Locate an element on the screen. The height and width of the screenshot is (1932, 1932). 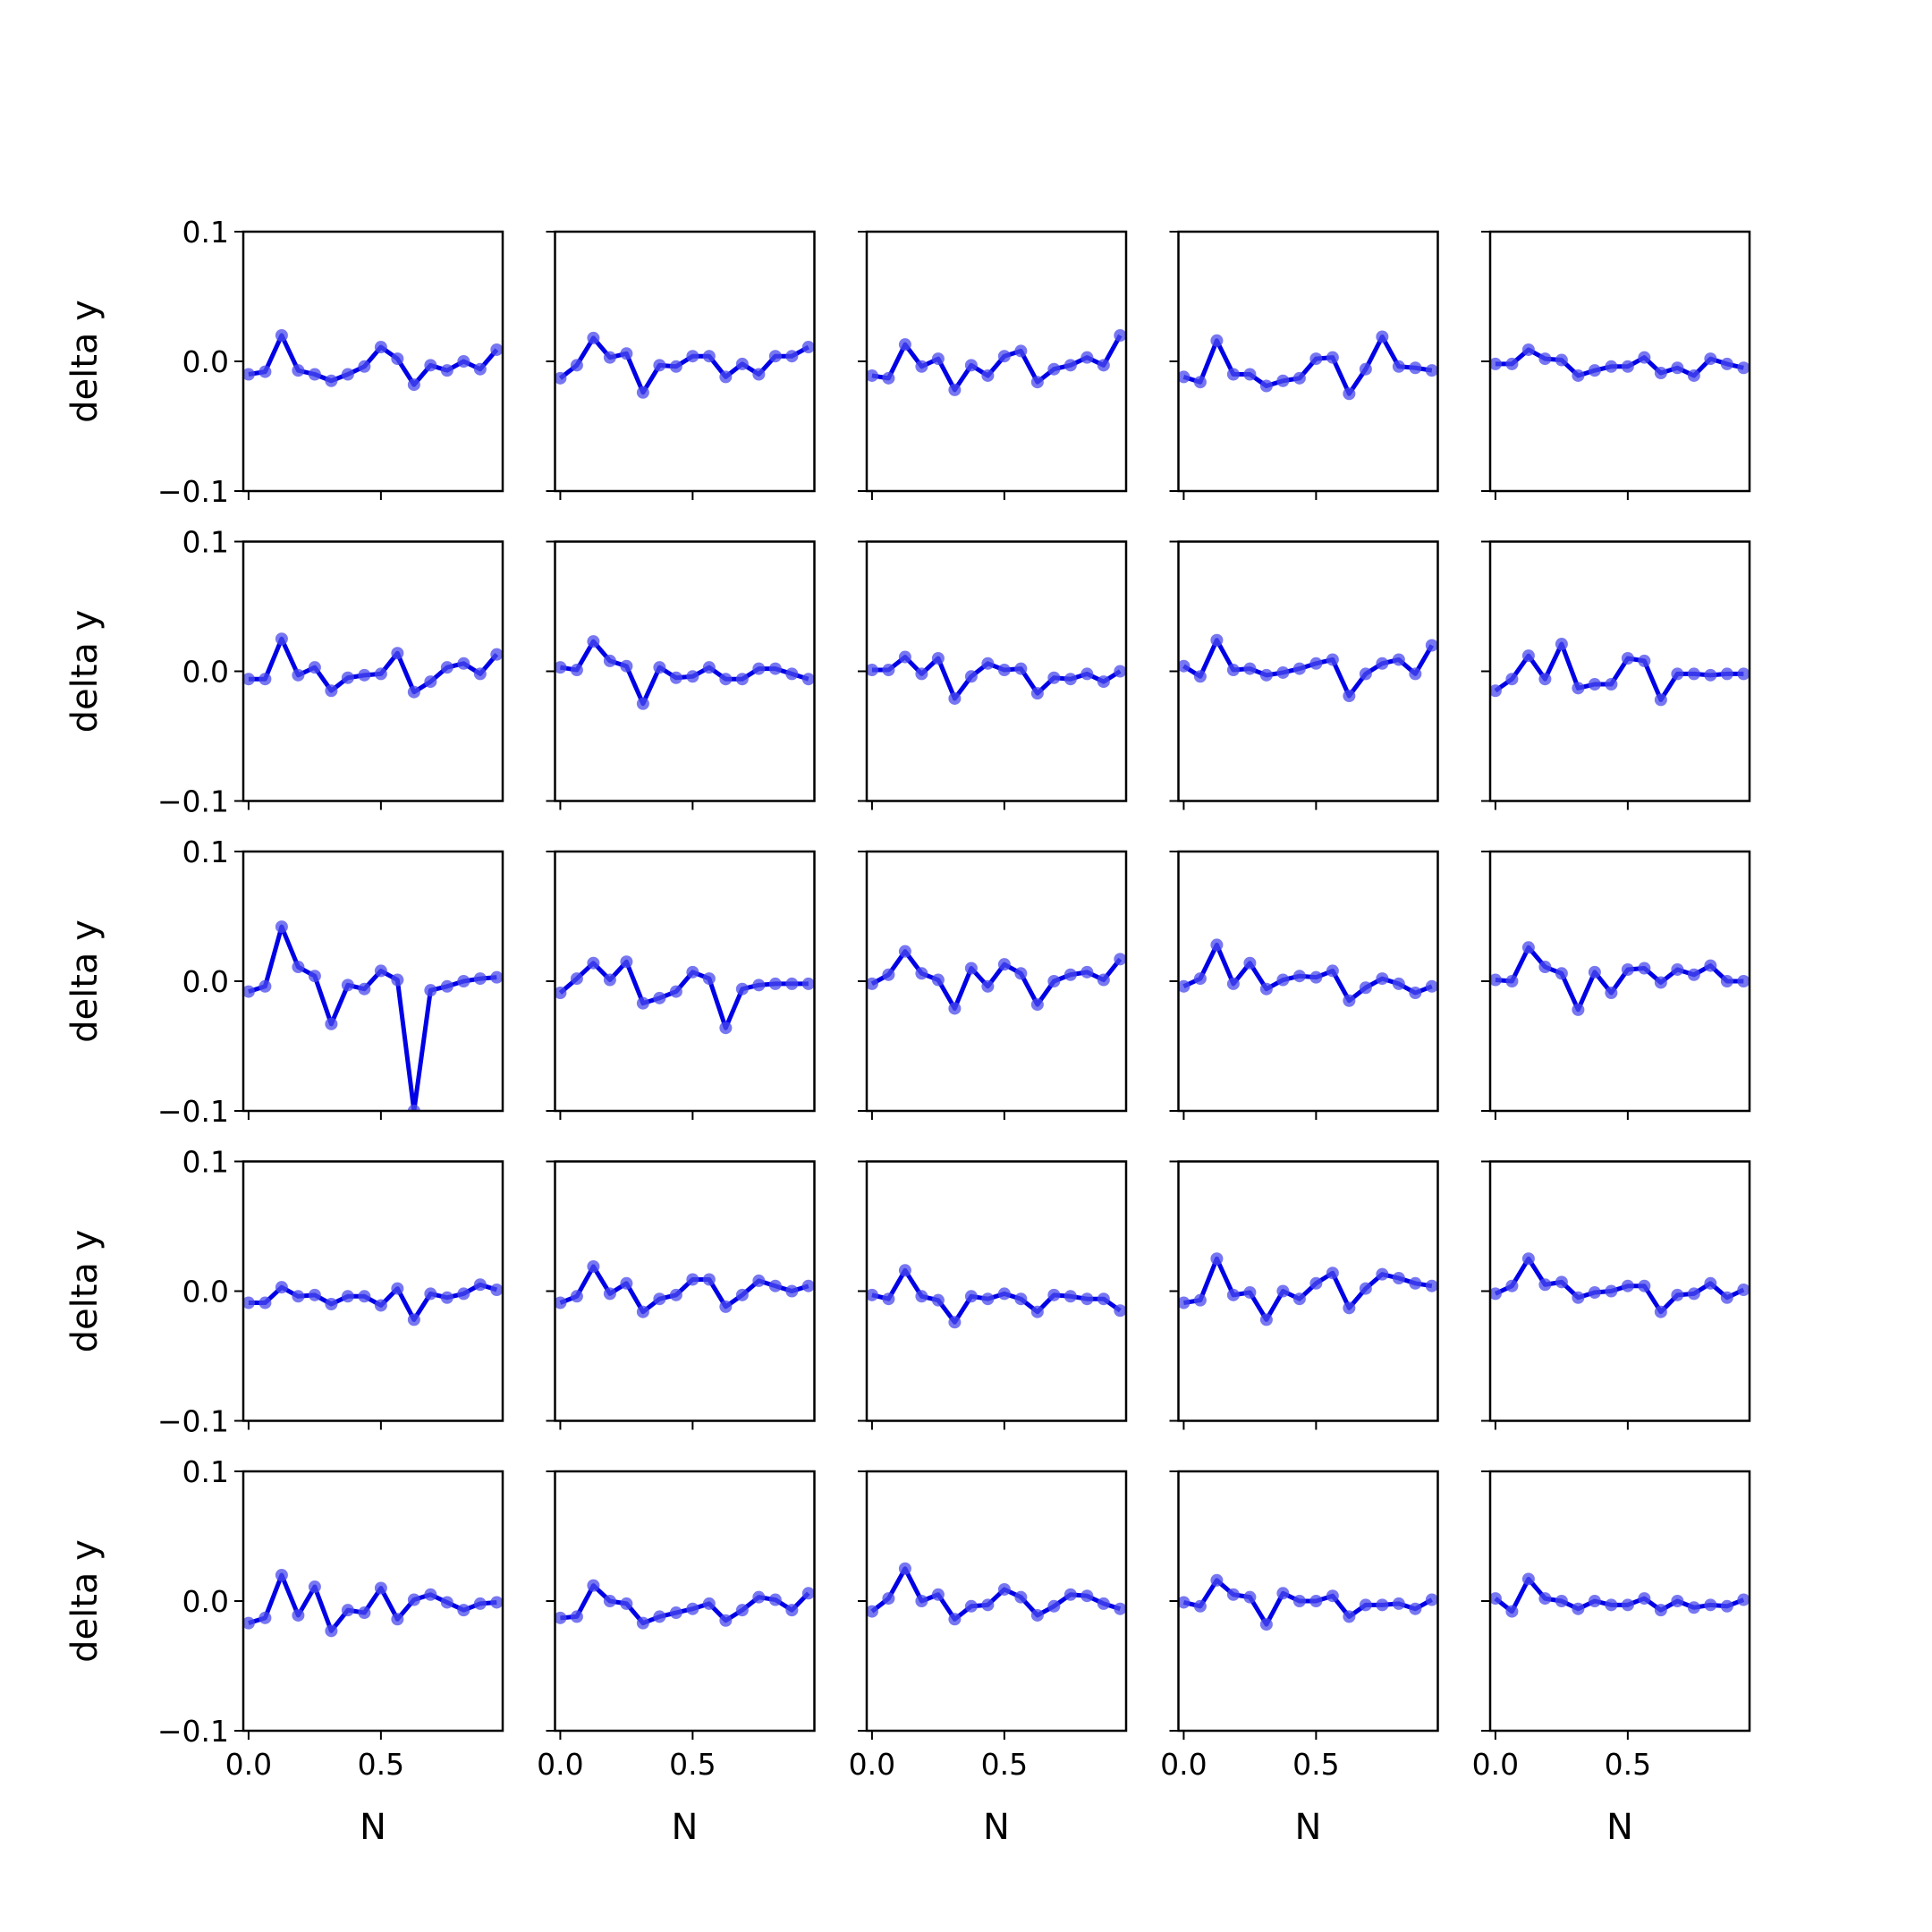
y-tick-label: 0.0 is located at coordinates (205, 981).